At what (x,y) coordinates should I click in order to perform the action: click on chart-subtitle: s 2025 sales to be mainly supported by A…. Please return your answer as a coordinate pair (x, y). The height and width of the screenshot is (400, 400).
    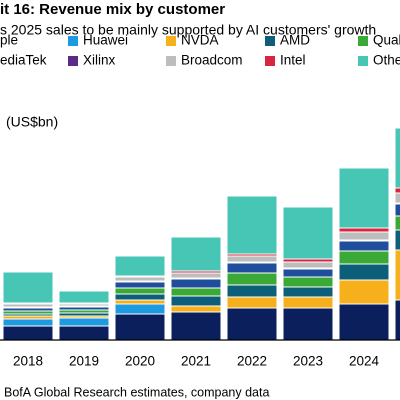
    Looking at the image, I should click on (188, 30).